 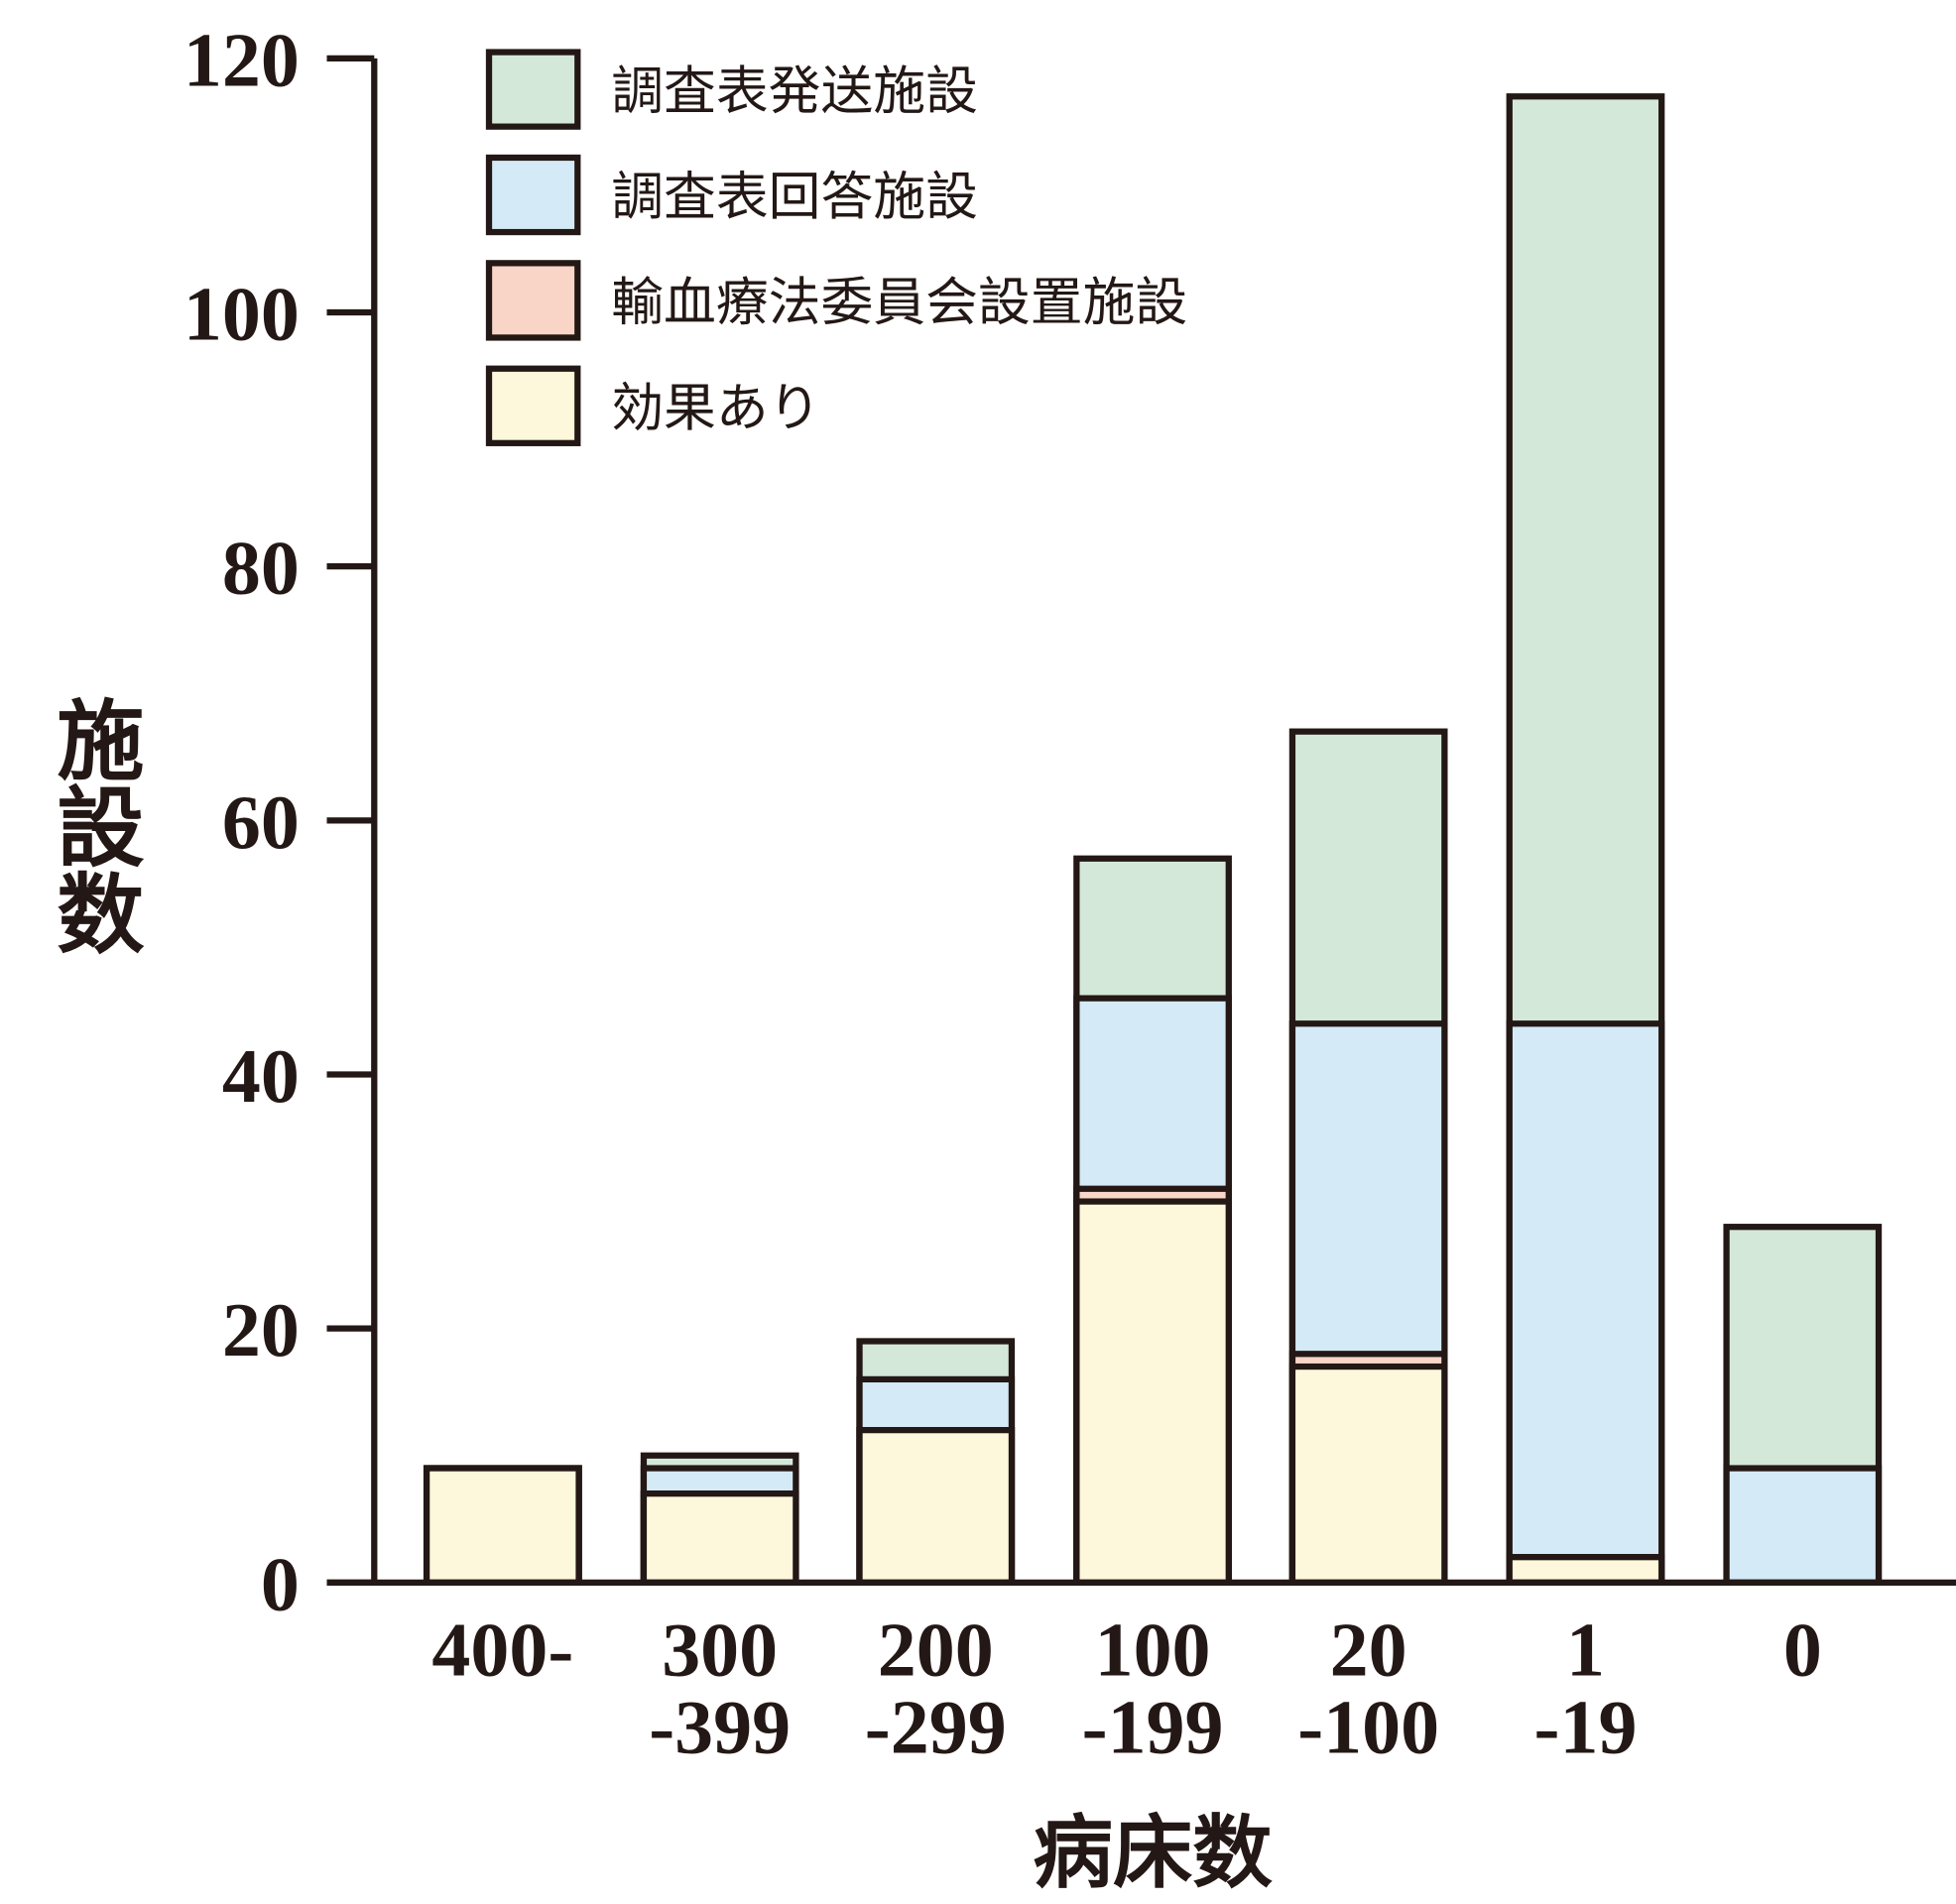 What do you see at coordinates (241, 60) in the screenshot?
I see `y-tick-label: 120` at bounding box center [241, 60].